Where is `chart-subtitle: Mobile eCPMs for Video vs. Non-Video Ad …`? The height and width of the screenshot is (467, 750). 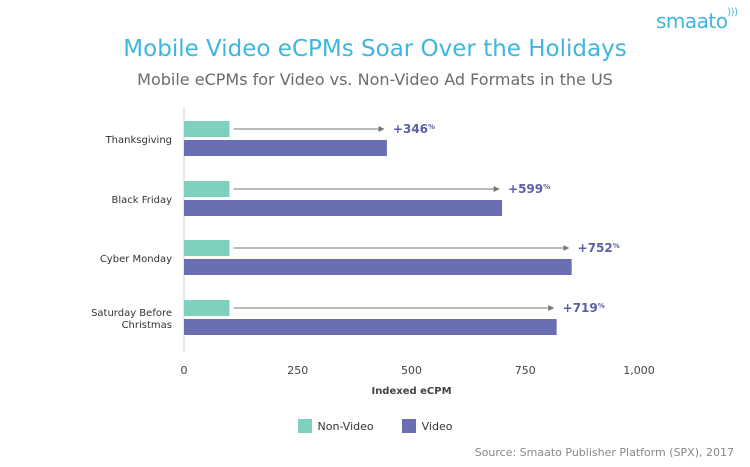
chart-subtitle: Mobile eCPMs for Video vs. Non-Video Ad … is located at coordinates (375, 79).